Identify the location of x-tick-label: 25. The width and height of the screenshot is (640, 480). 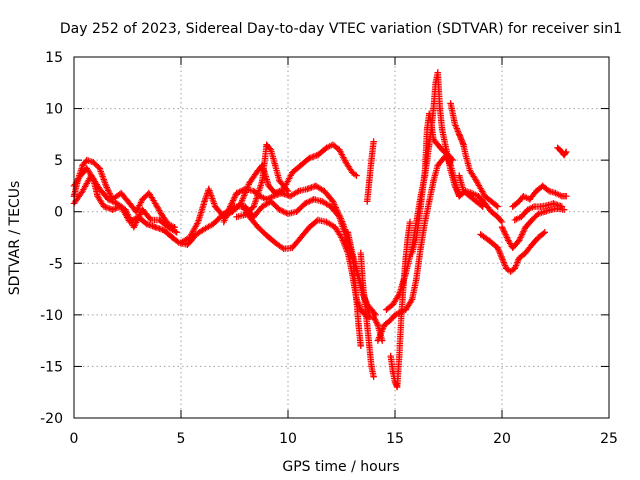
(609, 439).